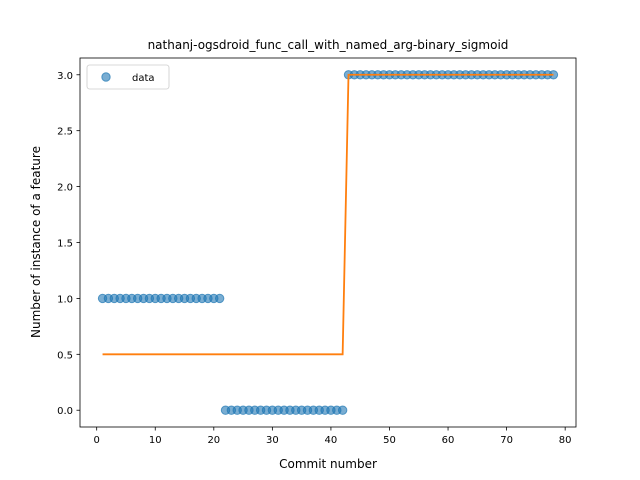 The image size is (640, 480). What do you see at coordinates (331, 440) in the screenshot?
I see `x-tick-label: 40` at bounding box center [331, 440].